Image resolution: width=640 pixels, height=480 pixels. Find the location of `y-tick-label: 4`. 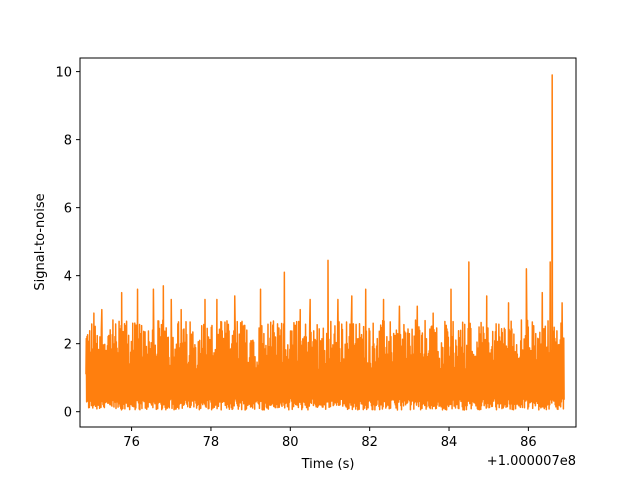

y-tick-label: 4 is located at coordinates (68, 277).